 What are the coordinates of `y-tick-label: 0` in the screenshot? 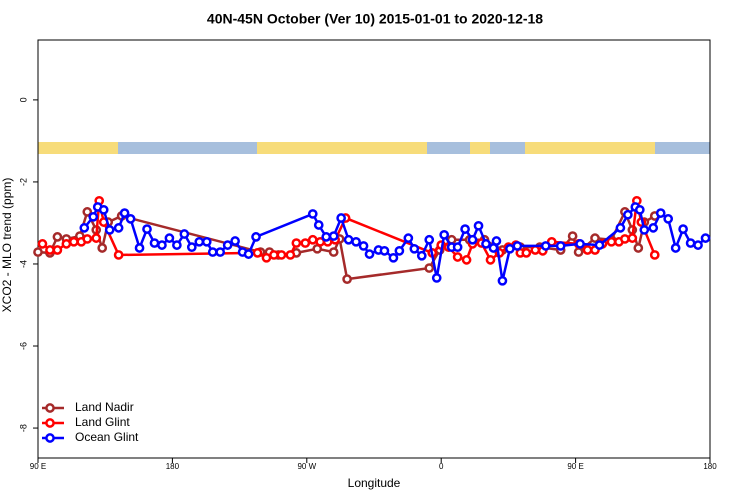 It's located at (23, 99).